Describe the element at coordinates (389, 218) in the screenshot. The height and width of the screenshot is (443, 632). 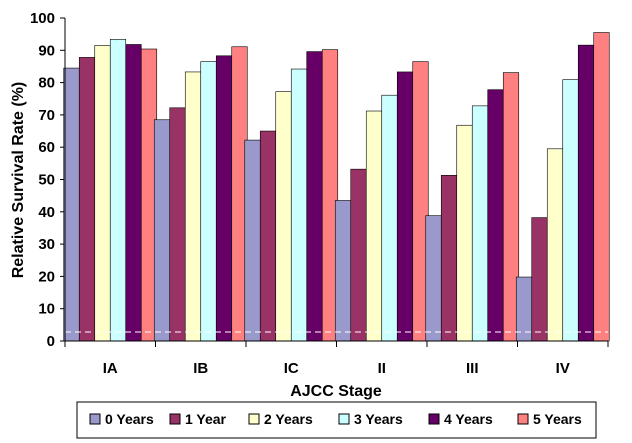
I see `bar-ii-3-years` at that location.